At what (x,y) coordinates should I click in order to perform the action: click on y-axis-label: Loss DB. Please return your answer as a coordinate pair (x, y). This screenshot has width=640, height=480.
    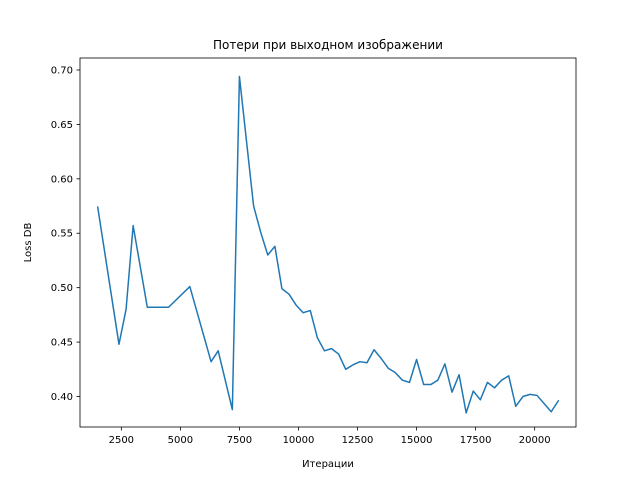
    Looking at the image, I should click on (28, 243).